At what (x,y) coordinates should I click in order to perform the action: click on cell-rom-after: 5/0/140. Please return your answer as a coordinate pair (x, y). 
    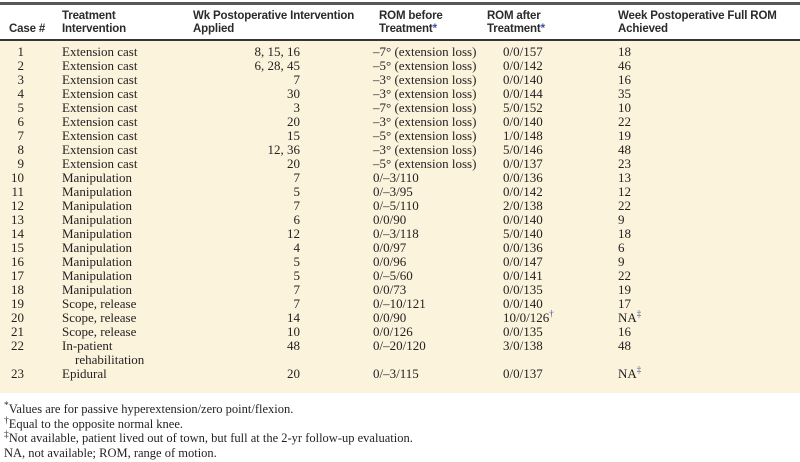
    Looking at the image, I should click on (551, 234).